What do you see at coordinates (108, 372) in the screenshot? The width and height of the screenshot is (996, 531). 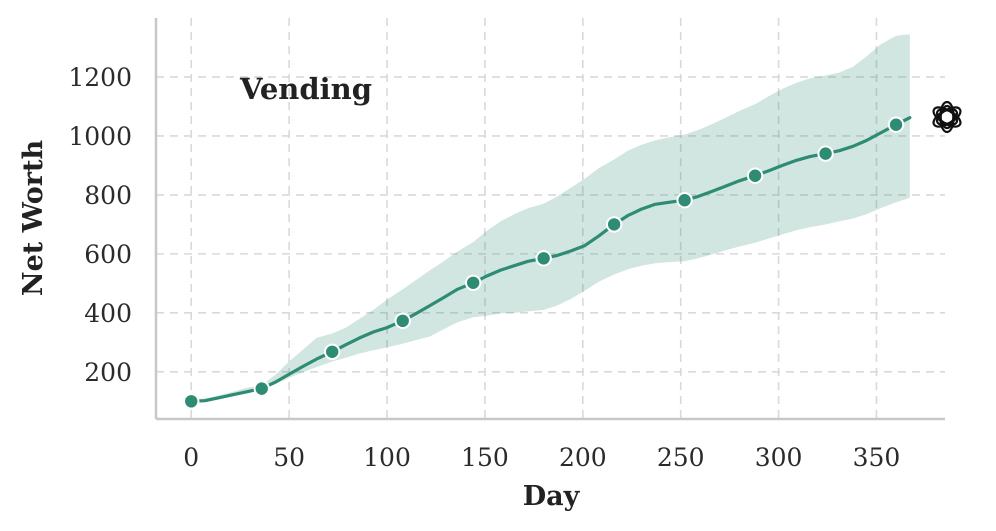 I see `y-tick-label: 200` at bounding box center [108, 372].